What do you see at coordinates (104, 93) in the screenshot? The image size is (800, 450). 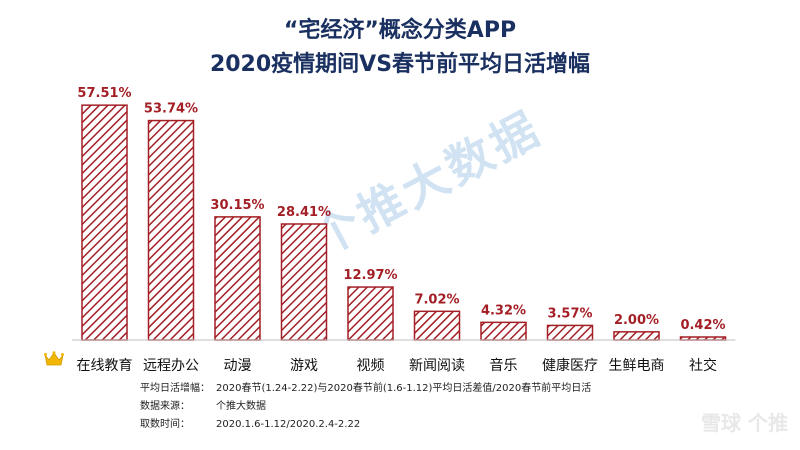 I see `data-label: 57.51%` at bounding box center [104, 93].